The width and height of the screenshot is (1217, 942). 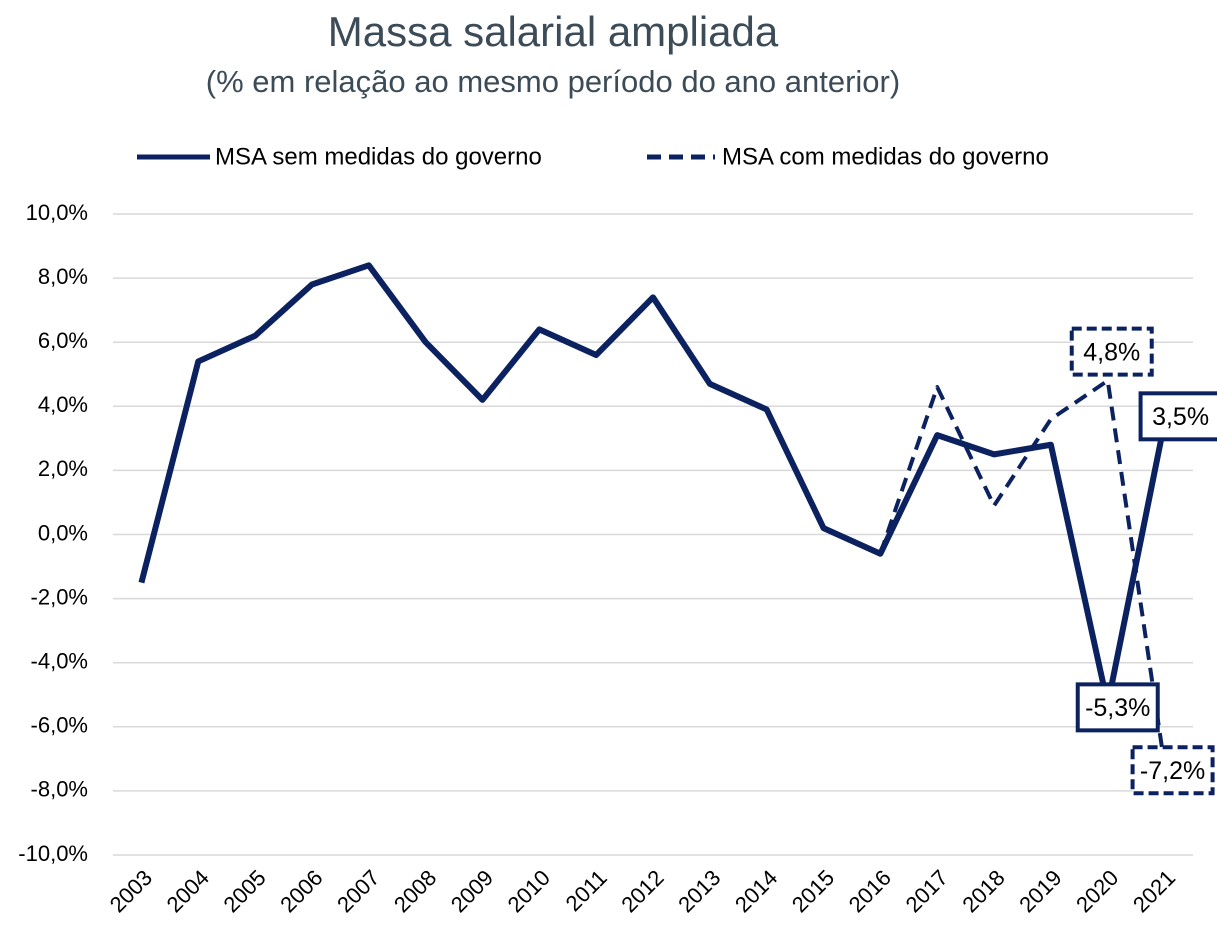 I want to click on y-tick-label: -10,0%, so click(x=53, y=853).